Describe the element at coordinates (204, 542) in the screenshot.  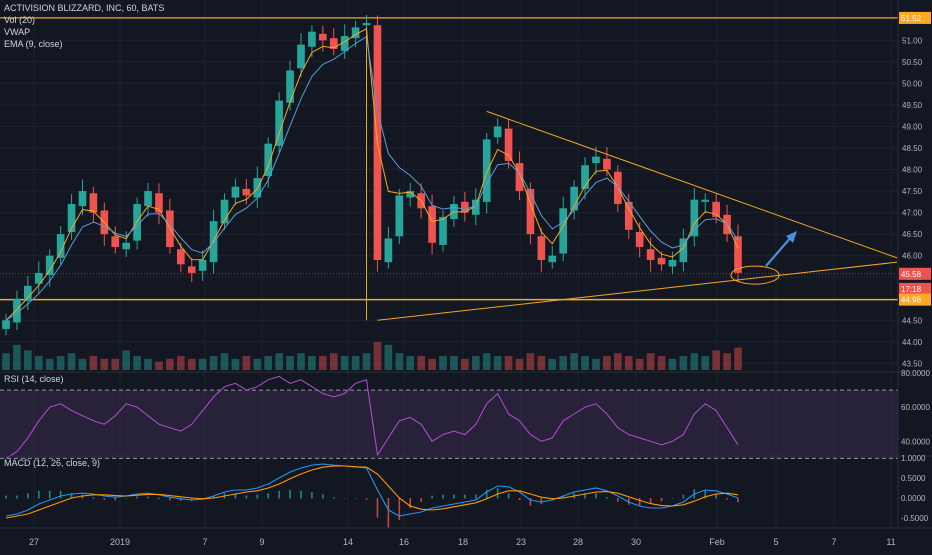
I see `x-tick-label: 7` at that location.